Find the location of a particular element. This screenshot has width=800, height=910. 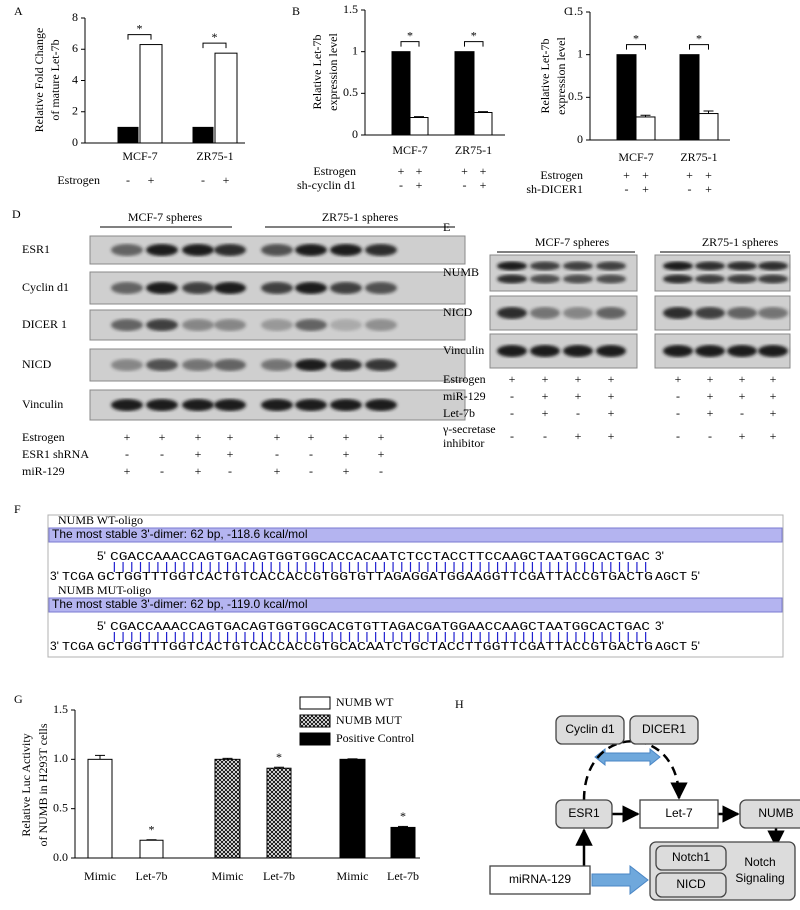

node-label: Let-7 is located at coordinates (679, 813).